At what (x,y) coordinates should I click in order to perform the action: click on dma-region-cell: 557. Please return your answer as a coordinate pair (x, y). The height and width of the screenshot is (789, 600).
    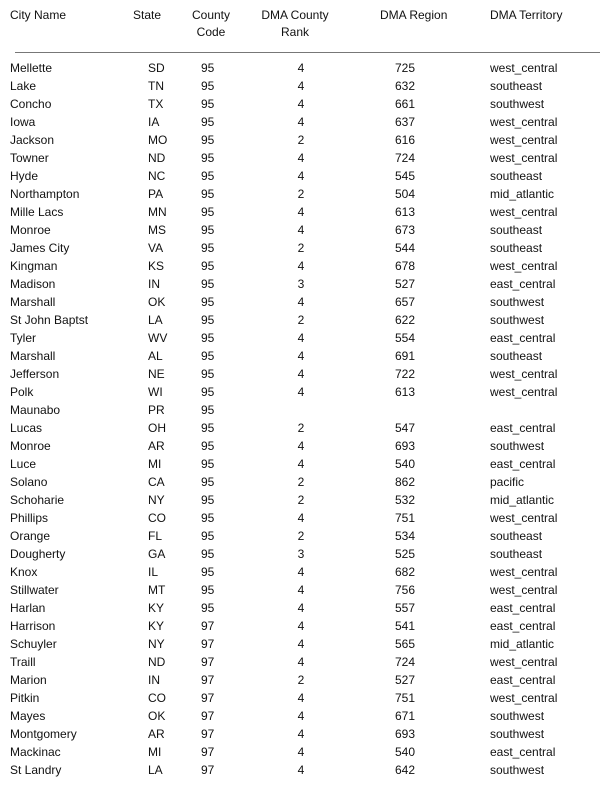
    Looking at the image, I should click on (405, 608).